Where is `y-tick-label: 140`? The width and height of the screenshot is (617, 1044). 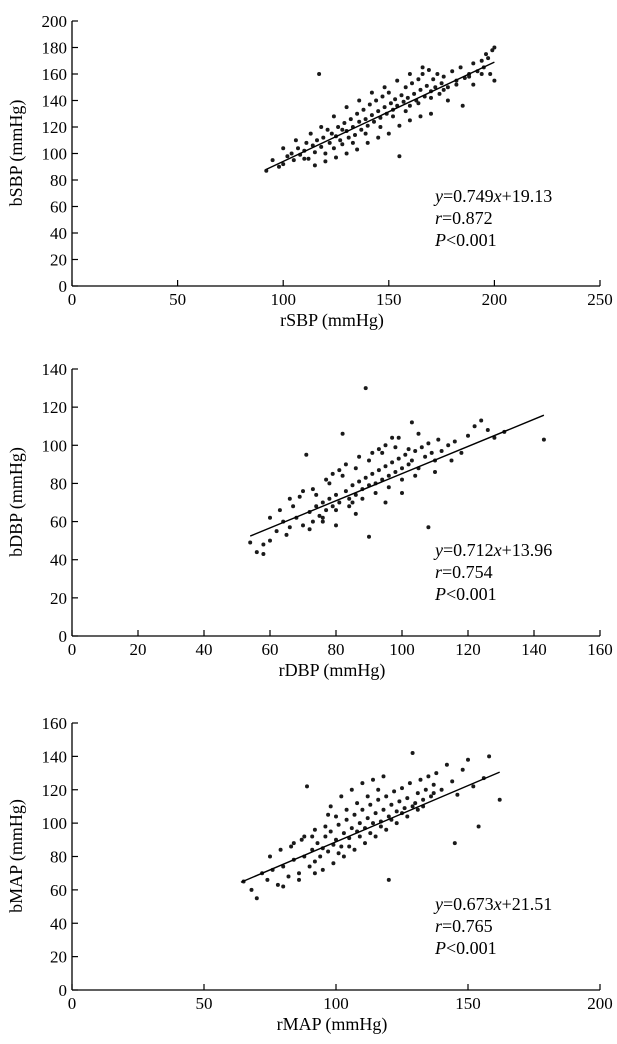
y-tick-label: 140 is located at coordinates (55, 756).